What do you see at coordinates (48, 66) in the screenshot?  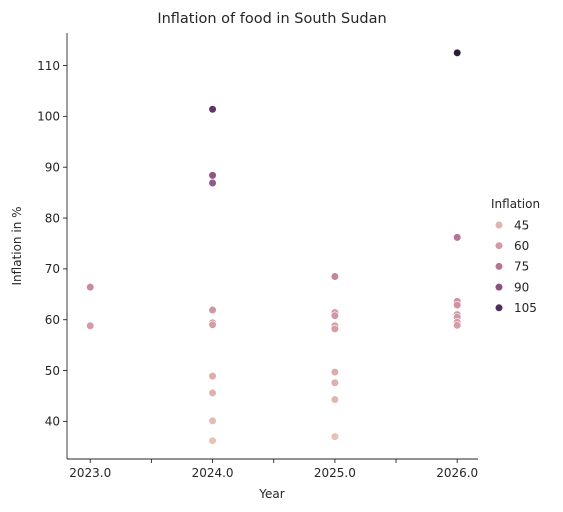 I see `y-tick-label: 110` at bounding box center [48, 66].